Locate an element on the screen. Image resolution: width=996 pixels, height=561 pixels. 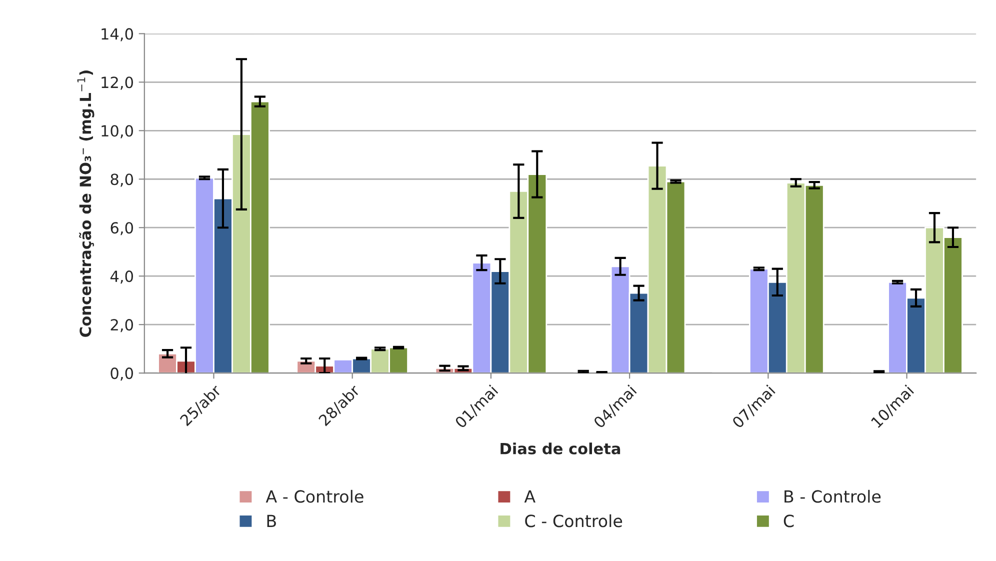
legend-label: B - Controle is located at coordinates (832, 496).